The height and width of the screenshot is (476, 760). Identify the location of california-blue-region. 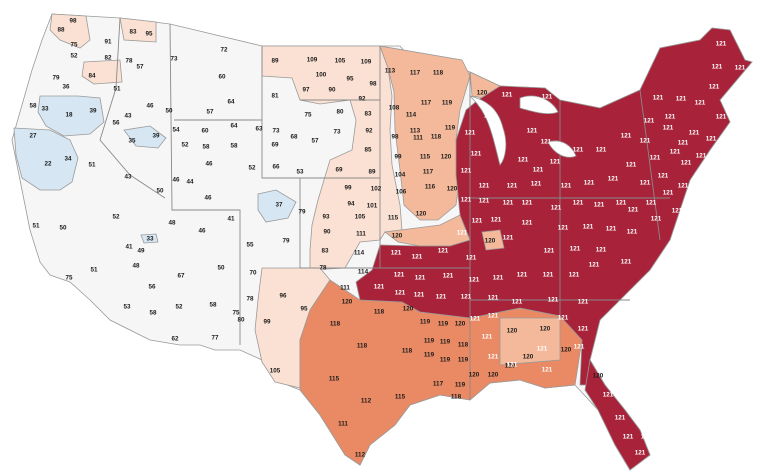
(46, 159).